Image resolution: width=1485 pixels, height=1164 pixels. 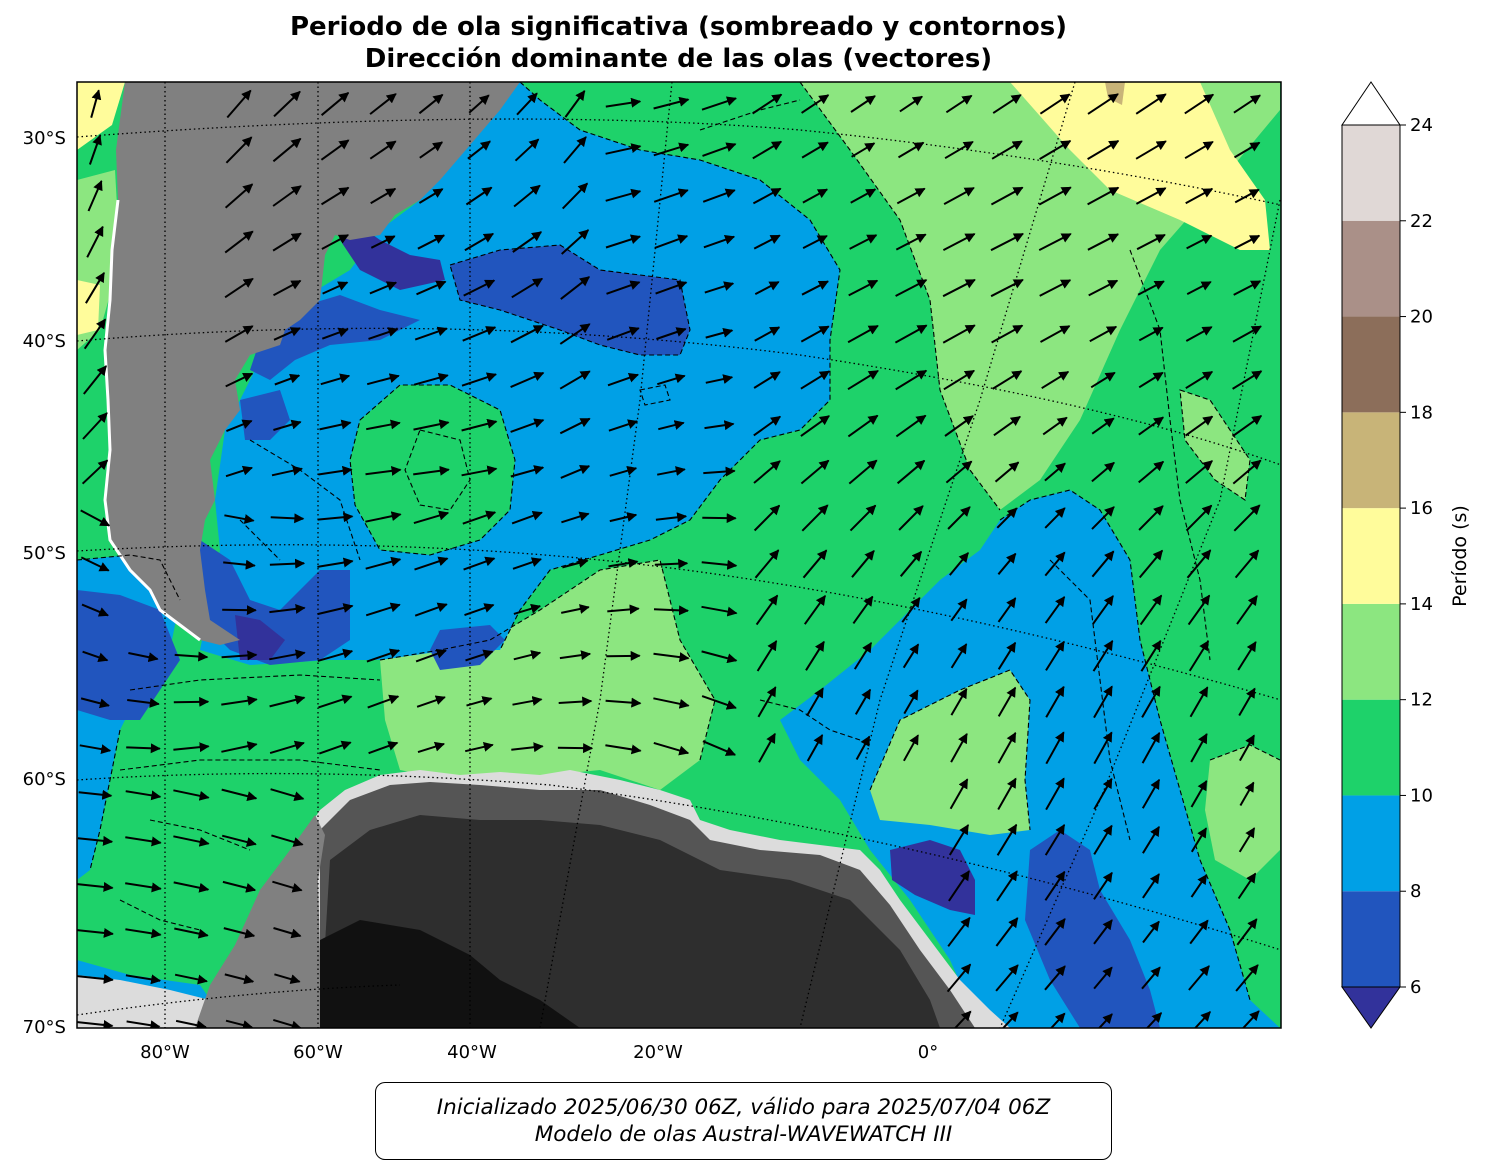 I want to click on latitude-labels: 30°S 40°S 50°S 60°S 70°S, so click(x=44, y=583).